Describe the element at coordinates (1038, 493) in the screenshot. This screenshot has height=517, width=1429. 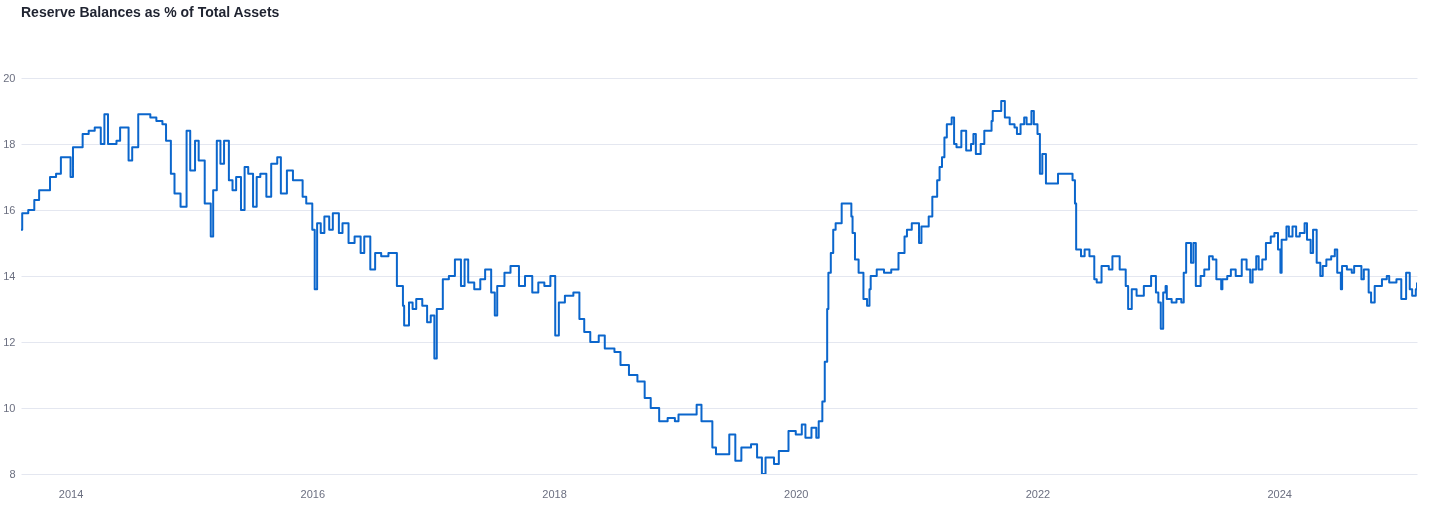
I see `x-tick-label: 2022` at that location.